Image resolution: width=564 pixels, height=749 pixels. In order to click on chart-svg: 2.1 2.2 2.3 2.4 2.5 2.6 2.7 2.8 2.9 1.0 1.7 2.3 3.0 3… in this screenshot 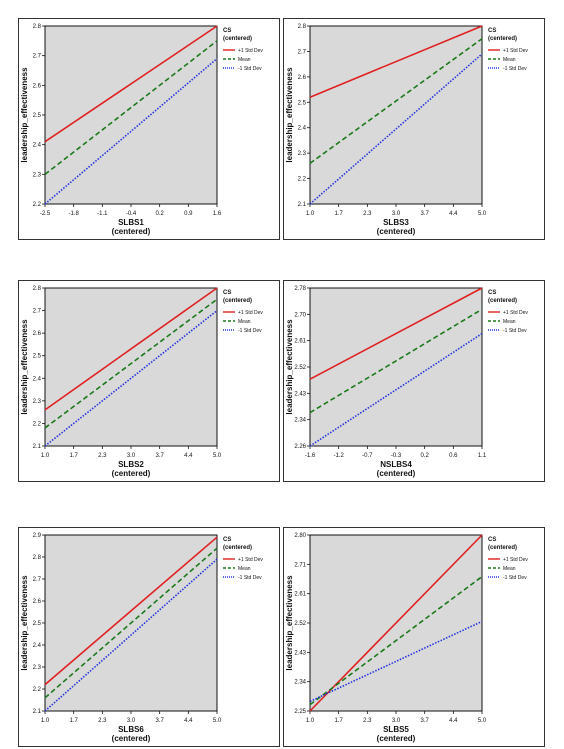, I will do `click(149, 637)`.